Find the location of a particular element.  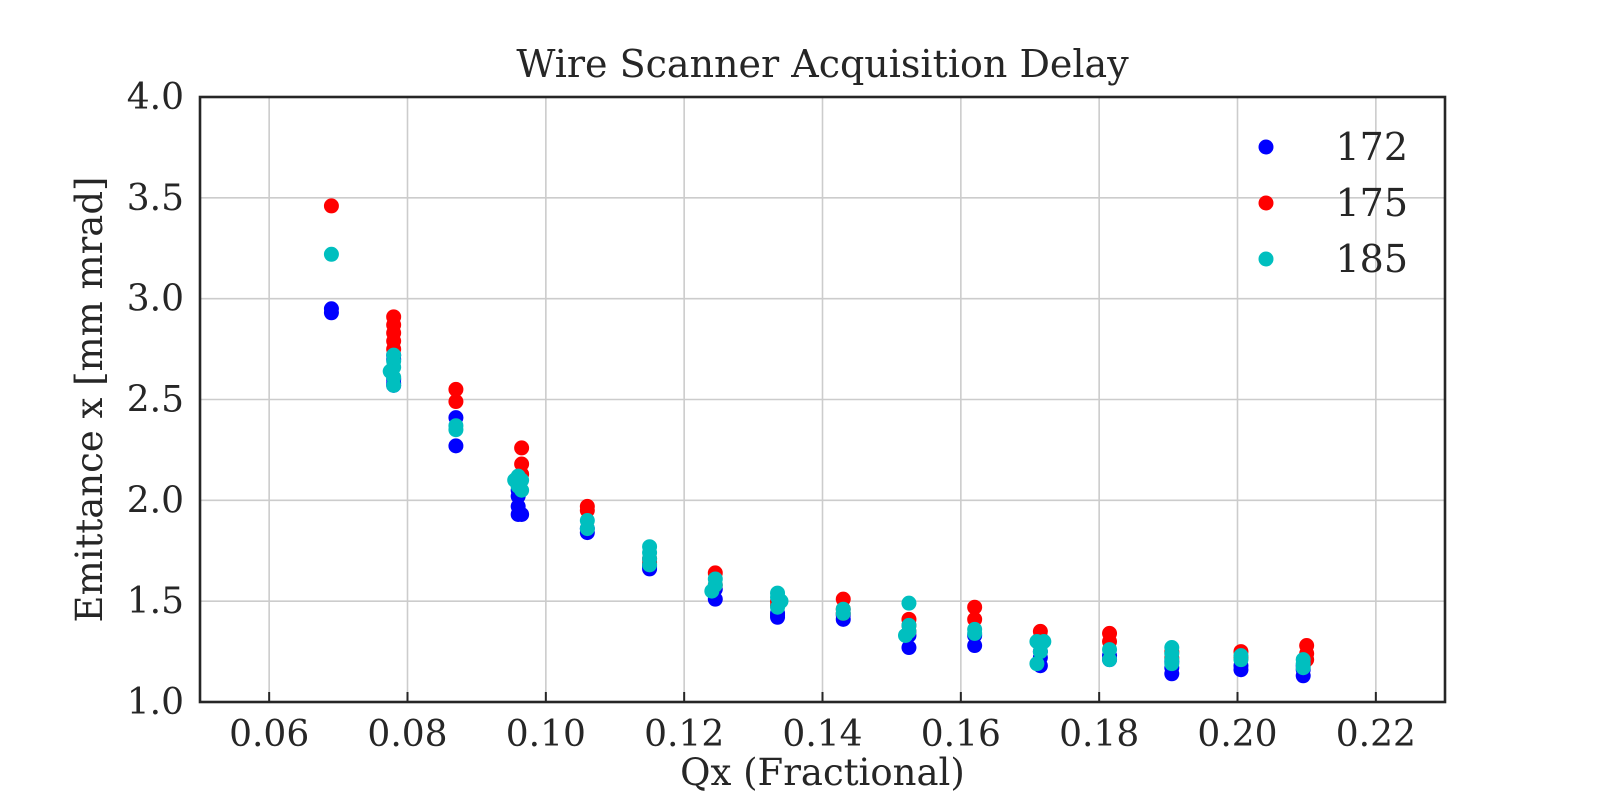

legend-entry: 172 is located at coordinates (1333, 147).